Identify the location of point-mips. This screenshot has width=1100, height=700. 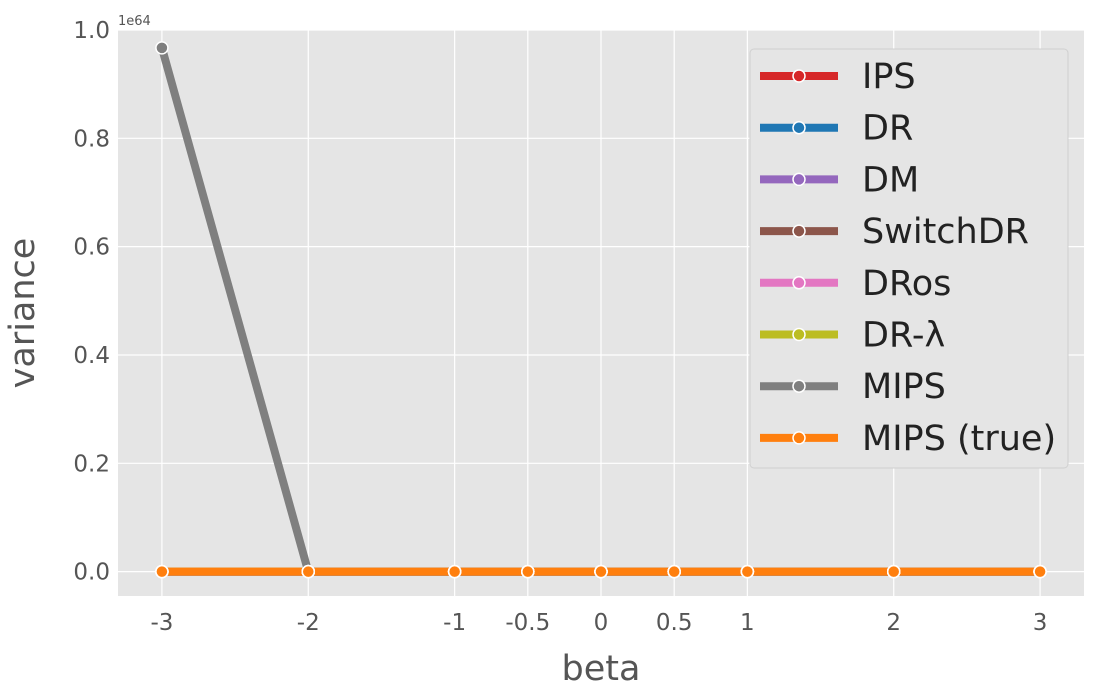
(162, 48).